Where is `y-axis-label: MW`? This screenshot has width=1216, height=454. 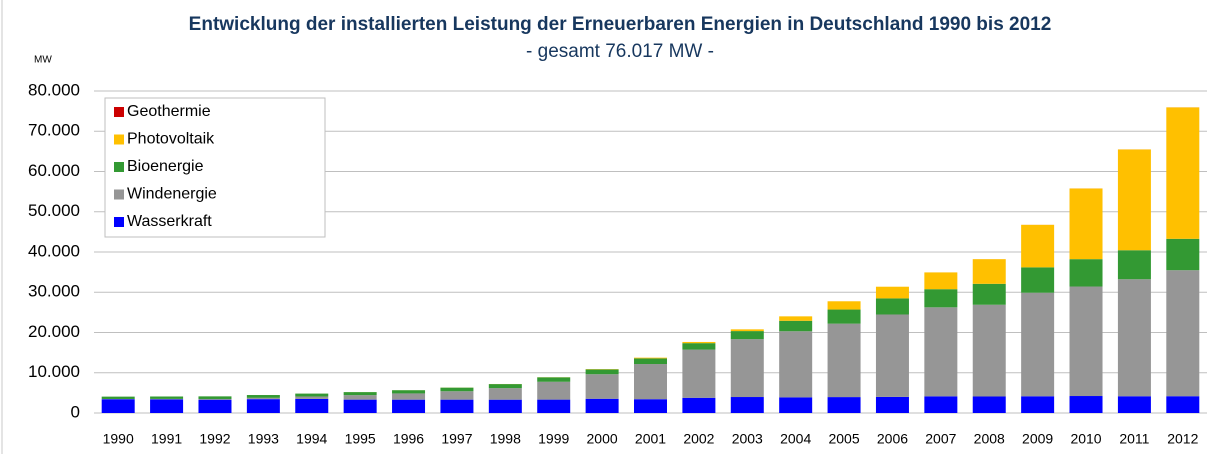
y-axis-label: MW is located at coordinates (43, 60).